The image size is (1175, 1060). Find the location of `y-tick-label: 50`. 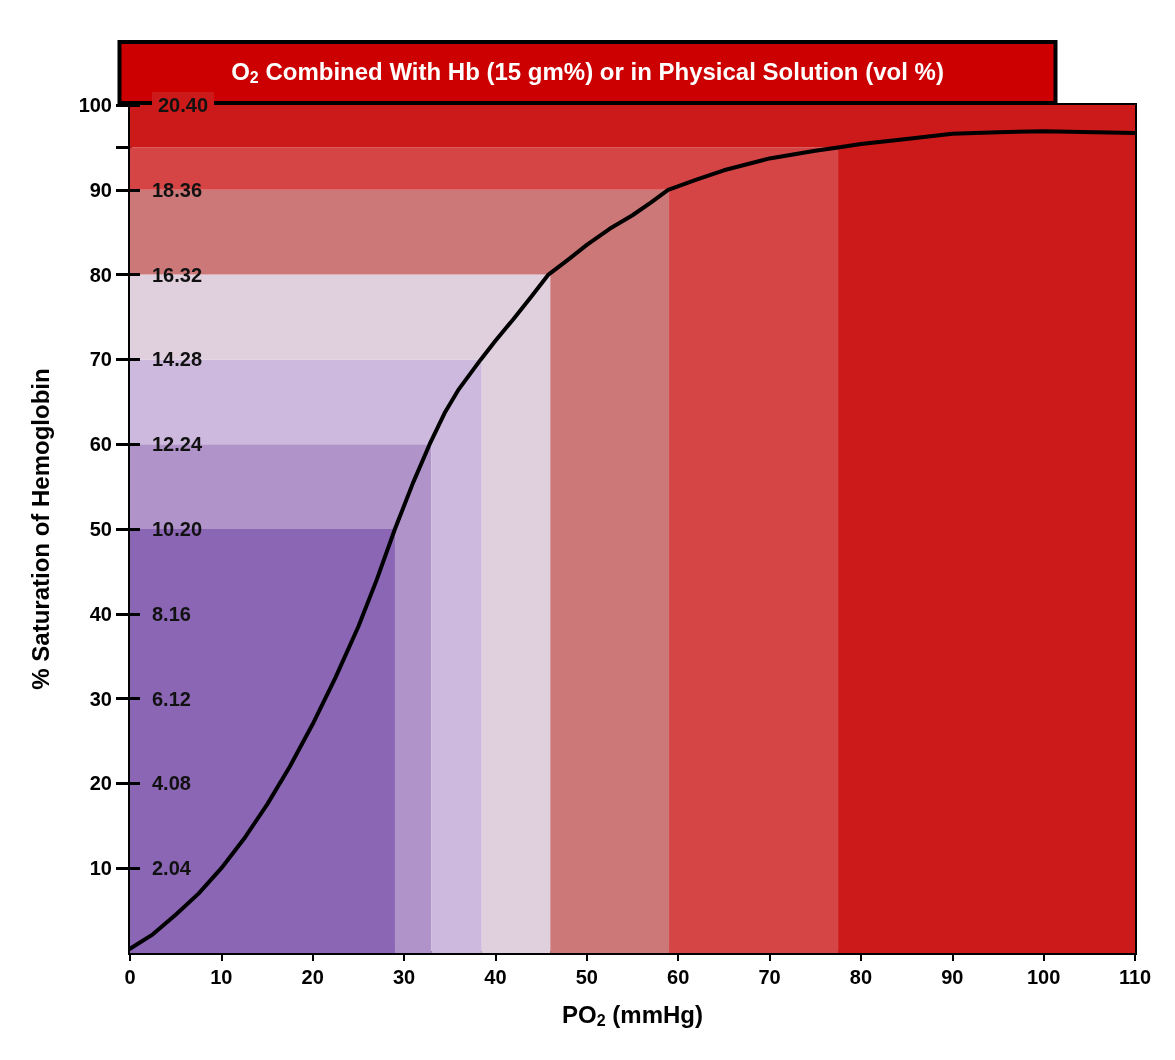

y-tick-label: 50 is located at coordinates (100, 529).